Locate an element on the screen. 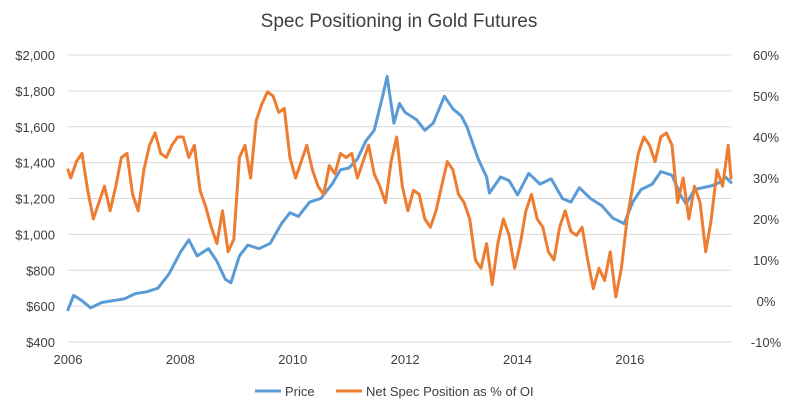  right-tick-label: 60% is located at coordinates (766, 55).